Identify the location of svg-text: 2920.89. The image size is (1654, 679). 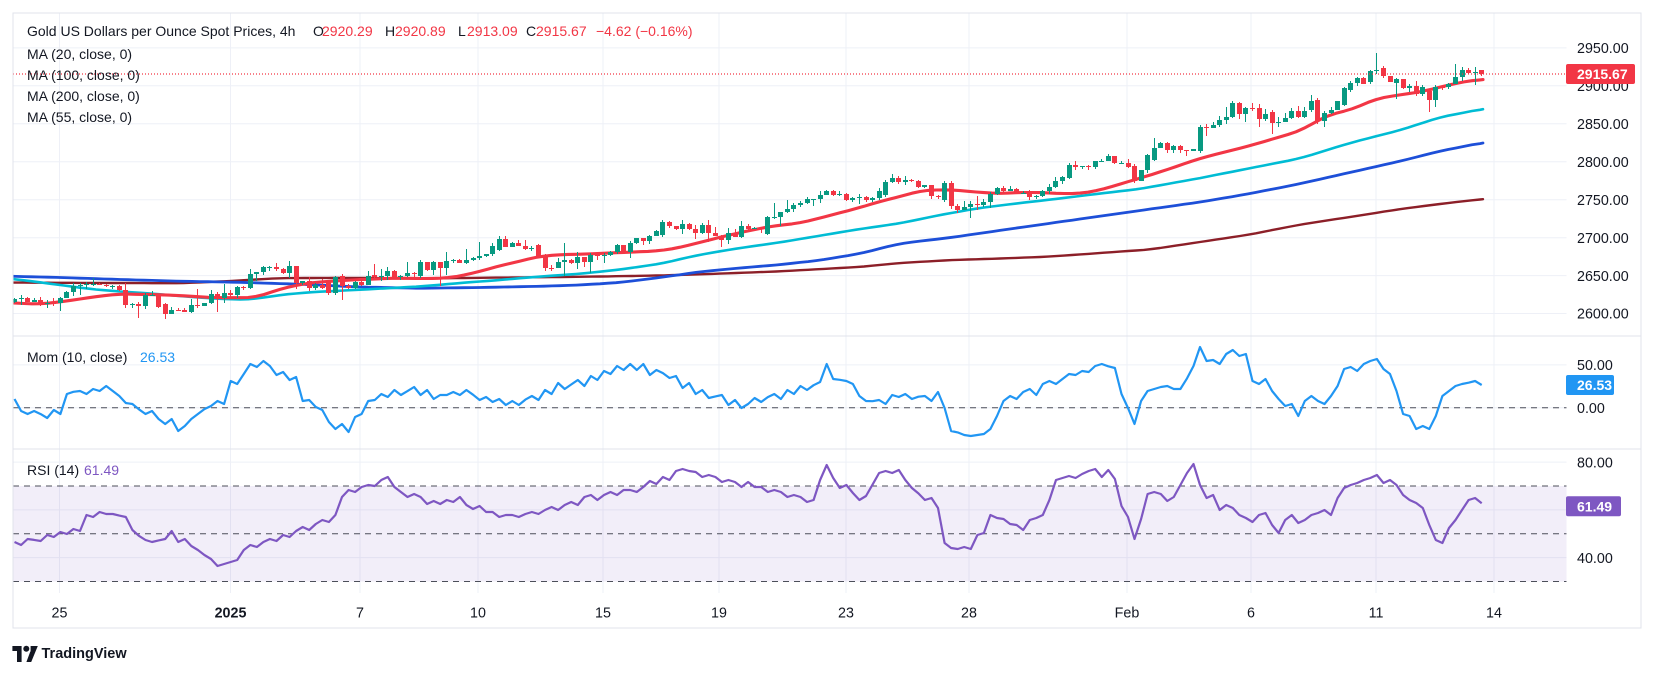
(420, 31).